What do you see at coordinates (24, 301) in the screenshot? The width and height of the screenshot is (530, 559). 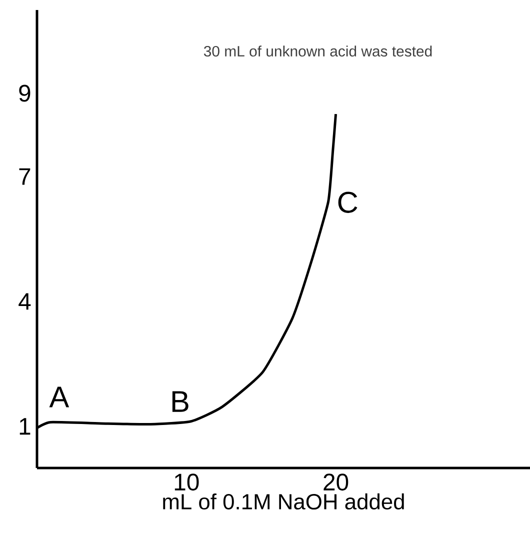 I see `y-tick-label: 4` at bounding box center [24, 301].